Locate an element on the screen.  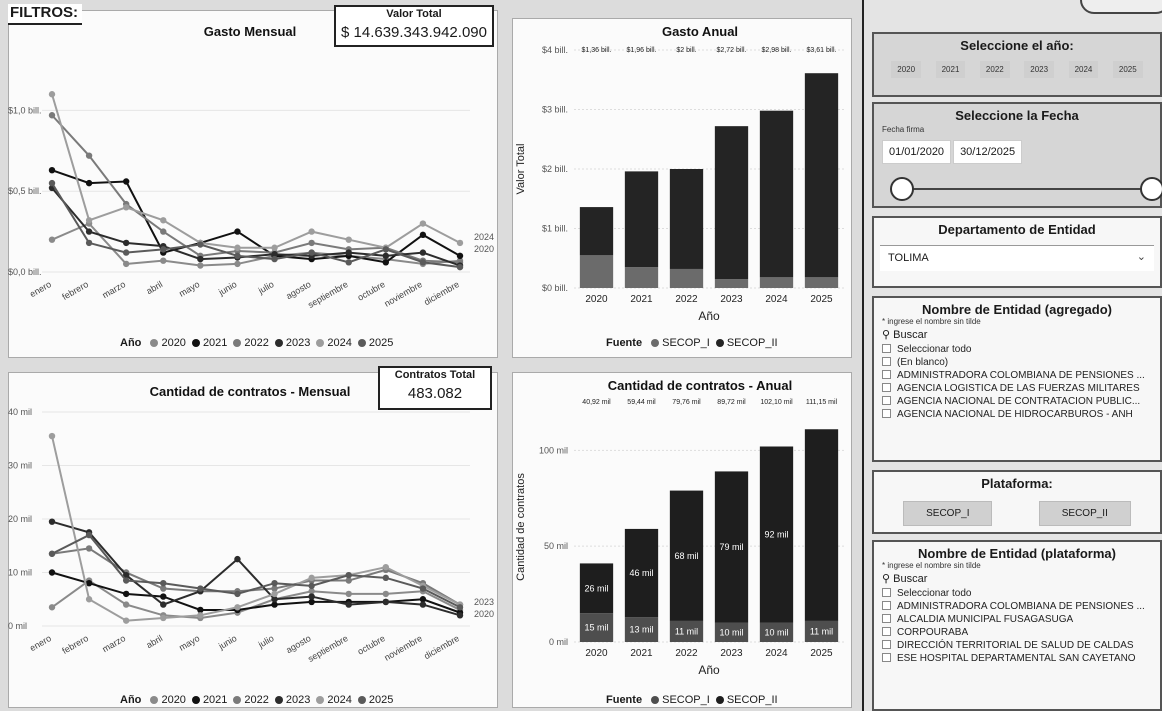
entity-platform-search: ⚲ Buscar is located at coordinates (1017, 578).